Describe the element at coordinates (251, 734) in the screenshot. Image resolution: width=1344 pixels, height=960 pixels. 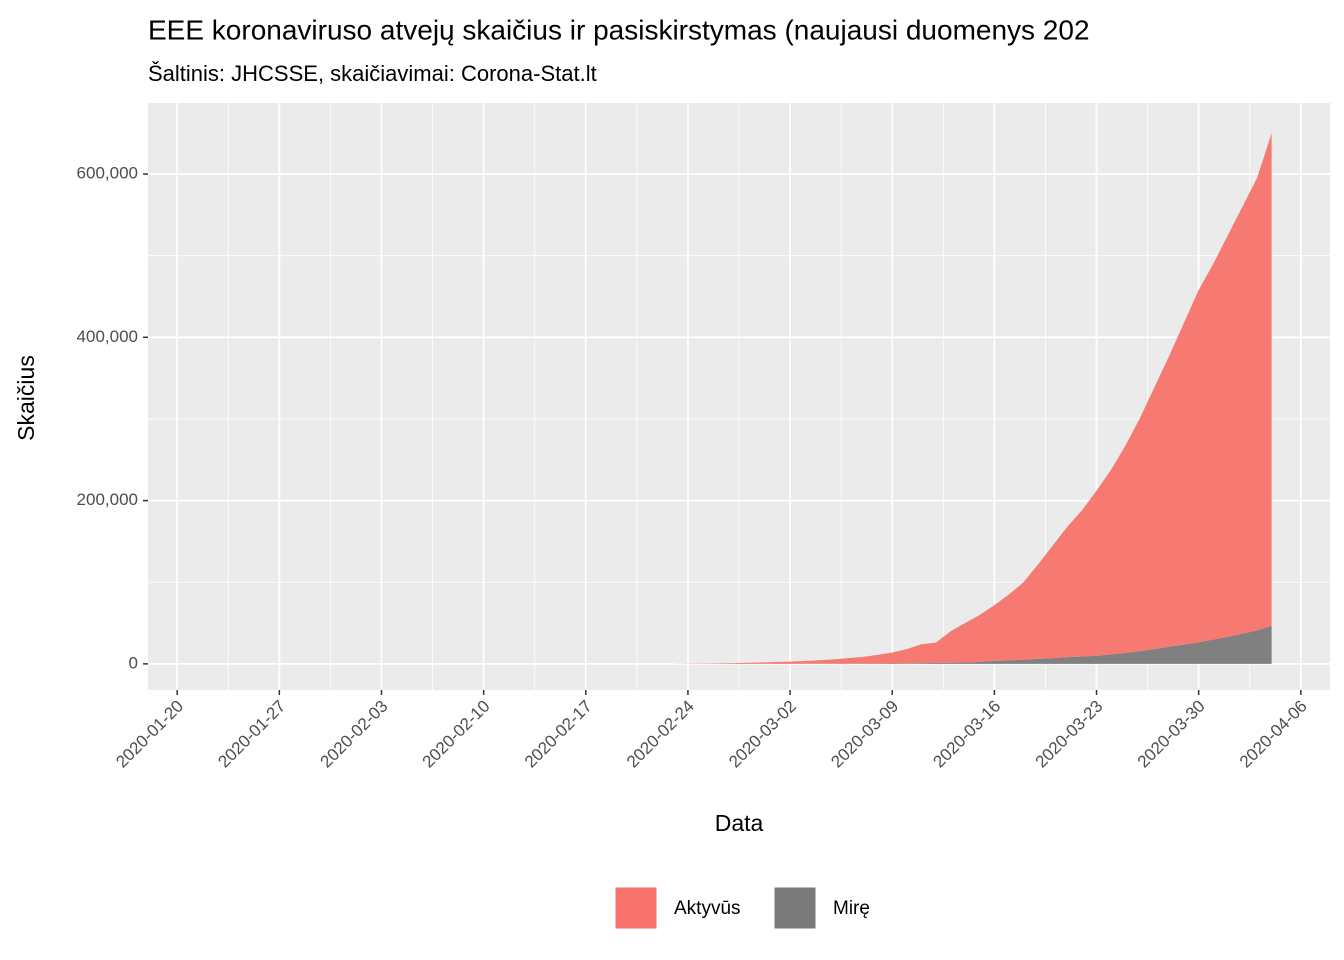
I see `x-tick-label: 2020-01-27` at that location.